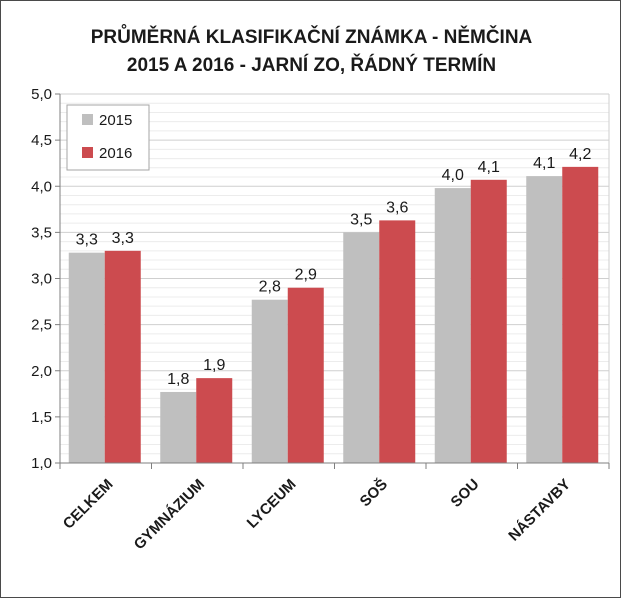  What do you see at coordinates (178, 379) in the screenshot?
I see `data-label-2015-1: 1,8` at bounding box center [178, 379].